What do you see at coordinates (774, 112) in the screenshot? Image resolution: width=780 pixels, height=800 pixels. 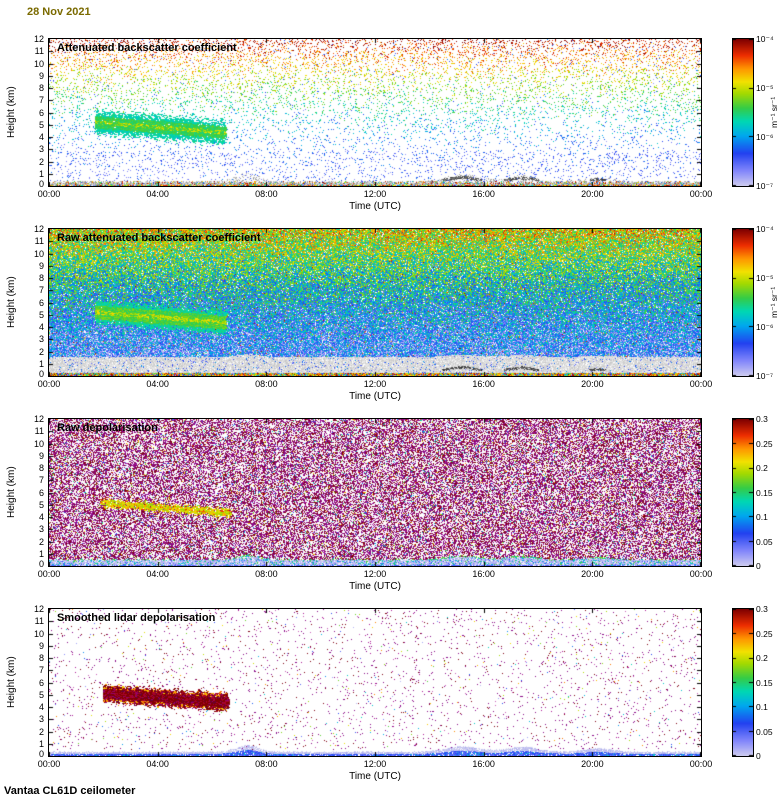 I see `colorbar-unit-label: m⁻¹ sr⁻¹` at bounding box center [774, 112].